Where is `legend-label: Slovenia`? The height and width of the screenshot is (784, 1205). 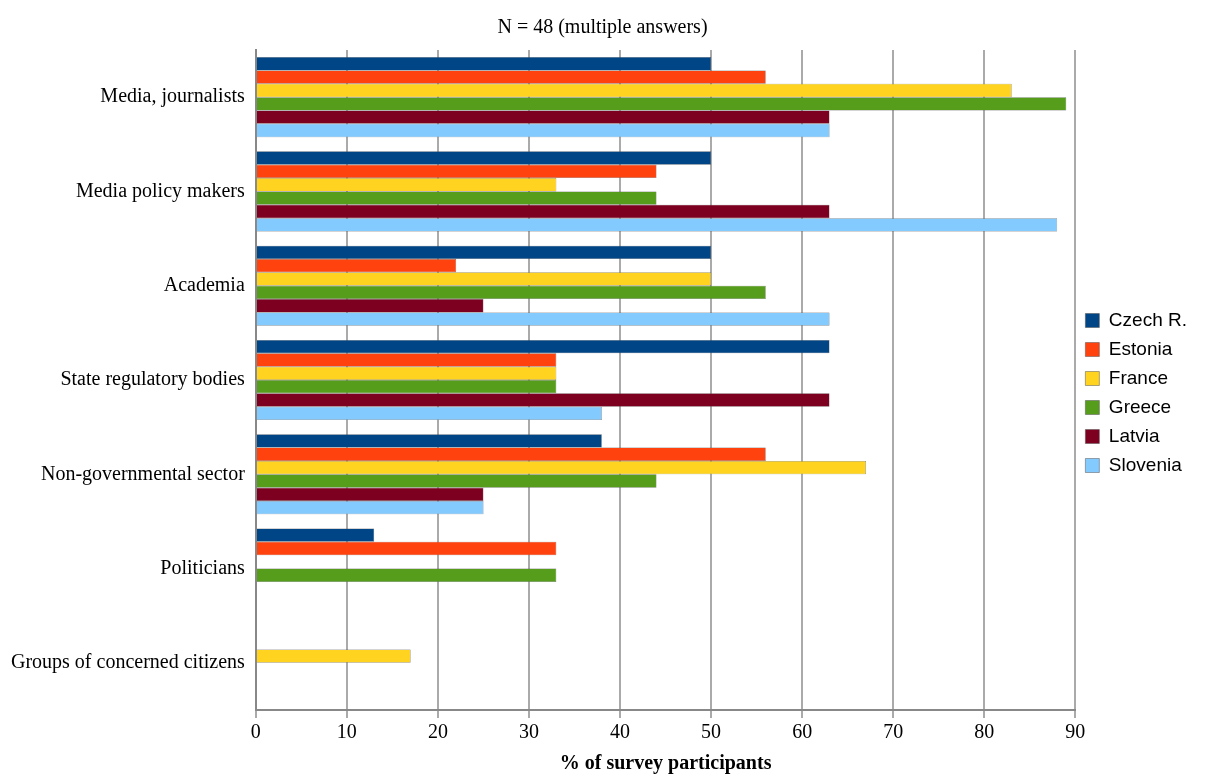
legend-label: Slovenia is located at coordinates (1145, 464).